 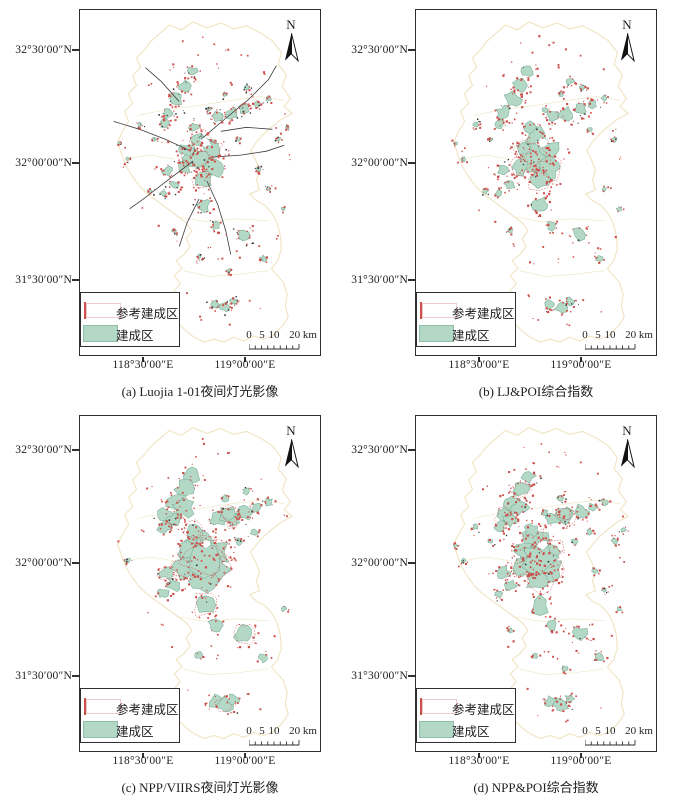 What do you see at coordinates (540, 182) in the screenshot?
I see `map-canvas-lj-poi` at bounding box center [540, 182].